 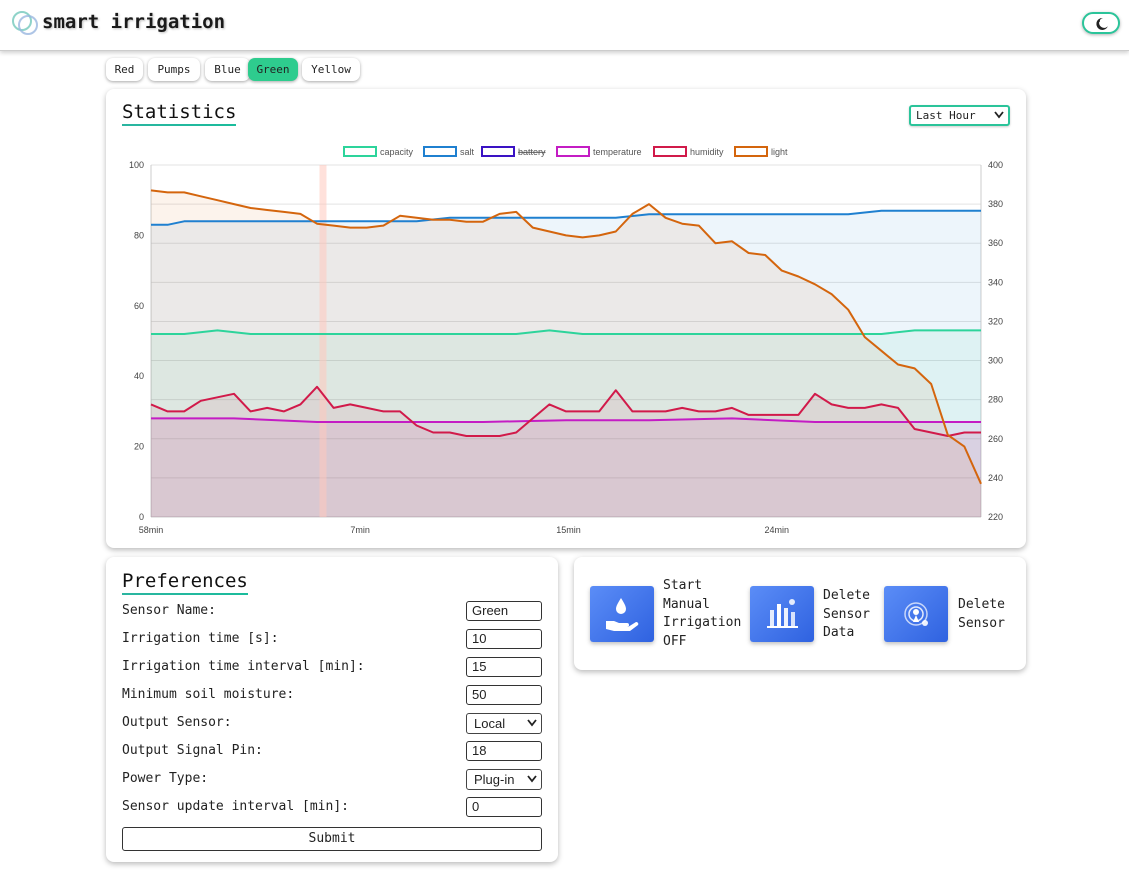 I want to click on time-range-value: Last Hour, so click(x=946, y=115).